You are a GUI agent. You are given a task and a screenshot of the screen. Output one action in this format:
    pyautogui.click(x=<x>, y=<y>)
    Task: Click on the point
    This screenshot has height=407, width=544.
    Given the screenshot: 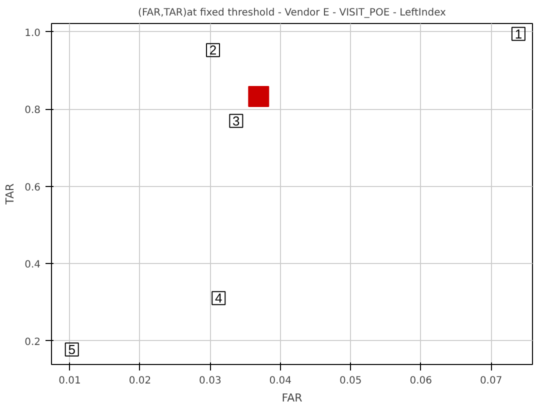 What is the action you would take?
    pyautogui.click(x=259, y=96)
    